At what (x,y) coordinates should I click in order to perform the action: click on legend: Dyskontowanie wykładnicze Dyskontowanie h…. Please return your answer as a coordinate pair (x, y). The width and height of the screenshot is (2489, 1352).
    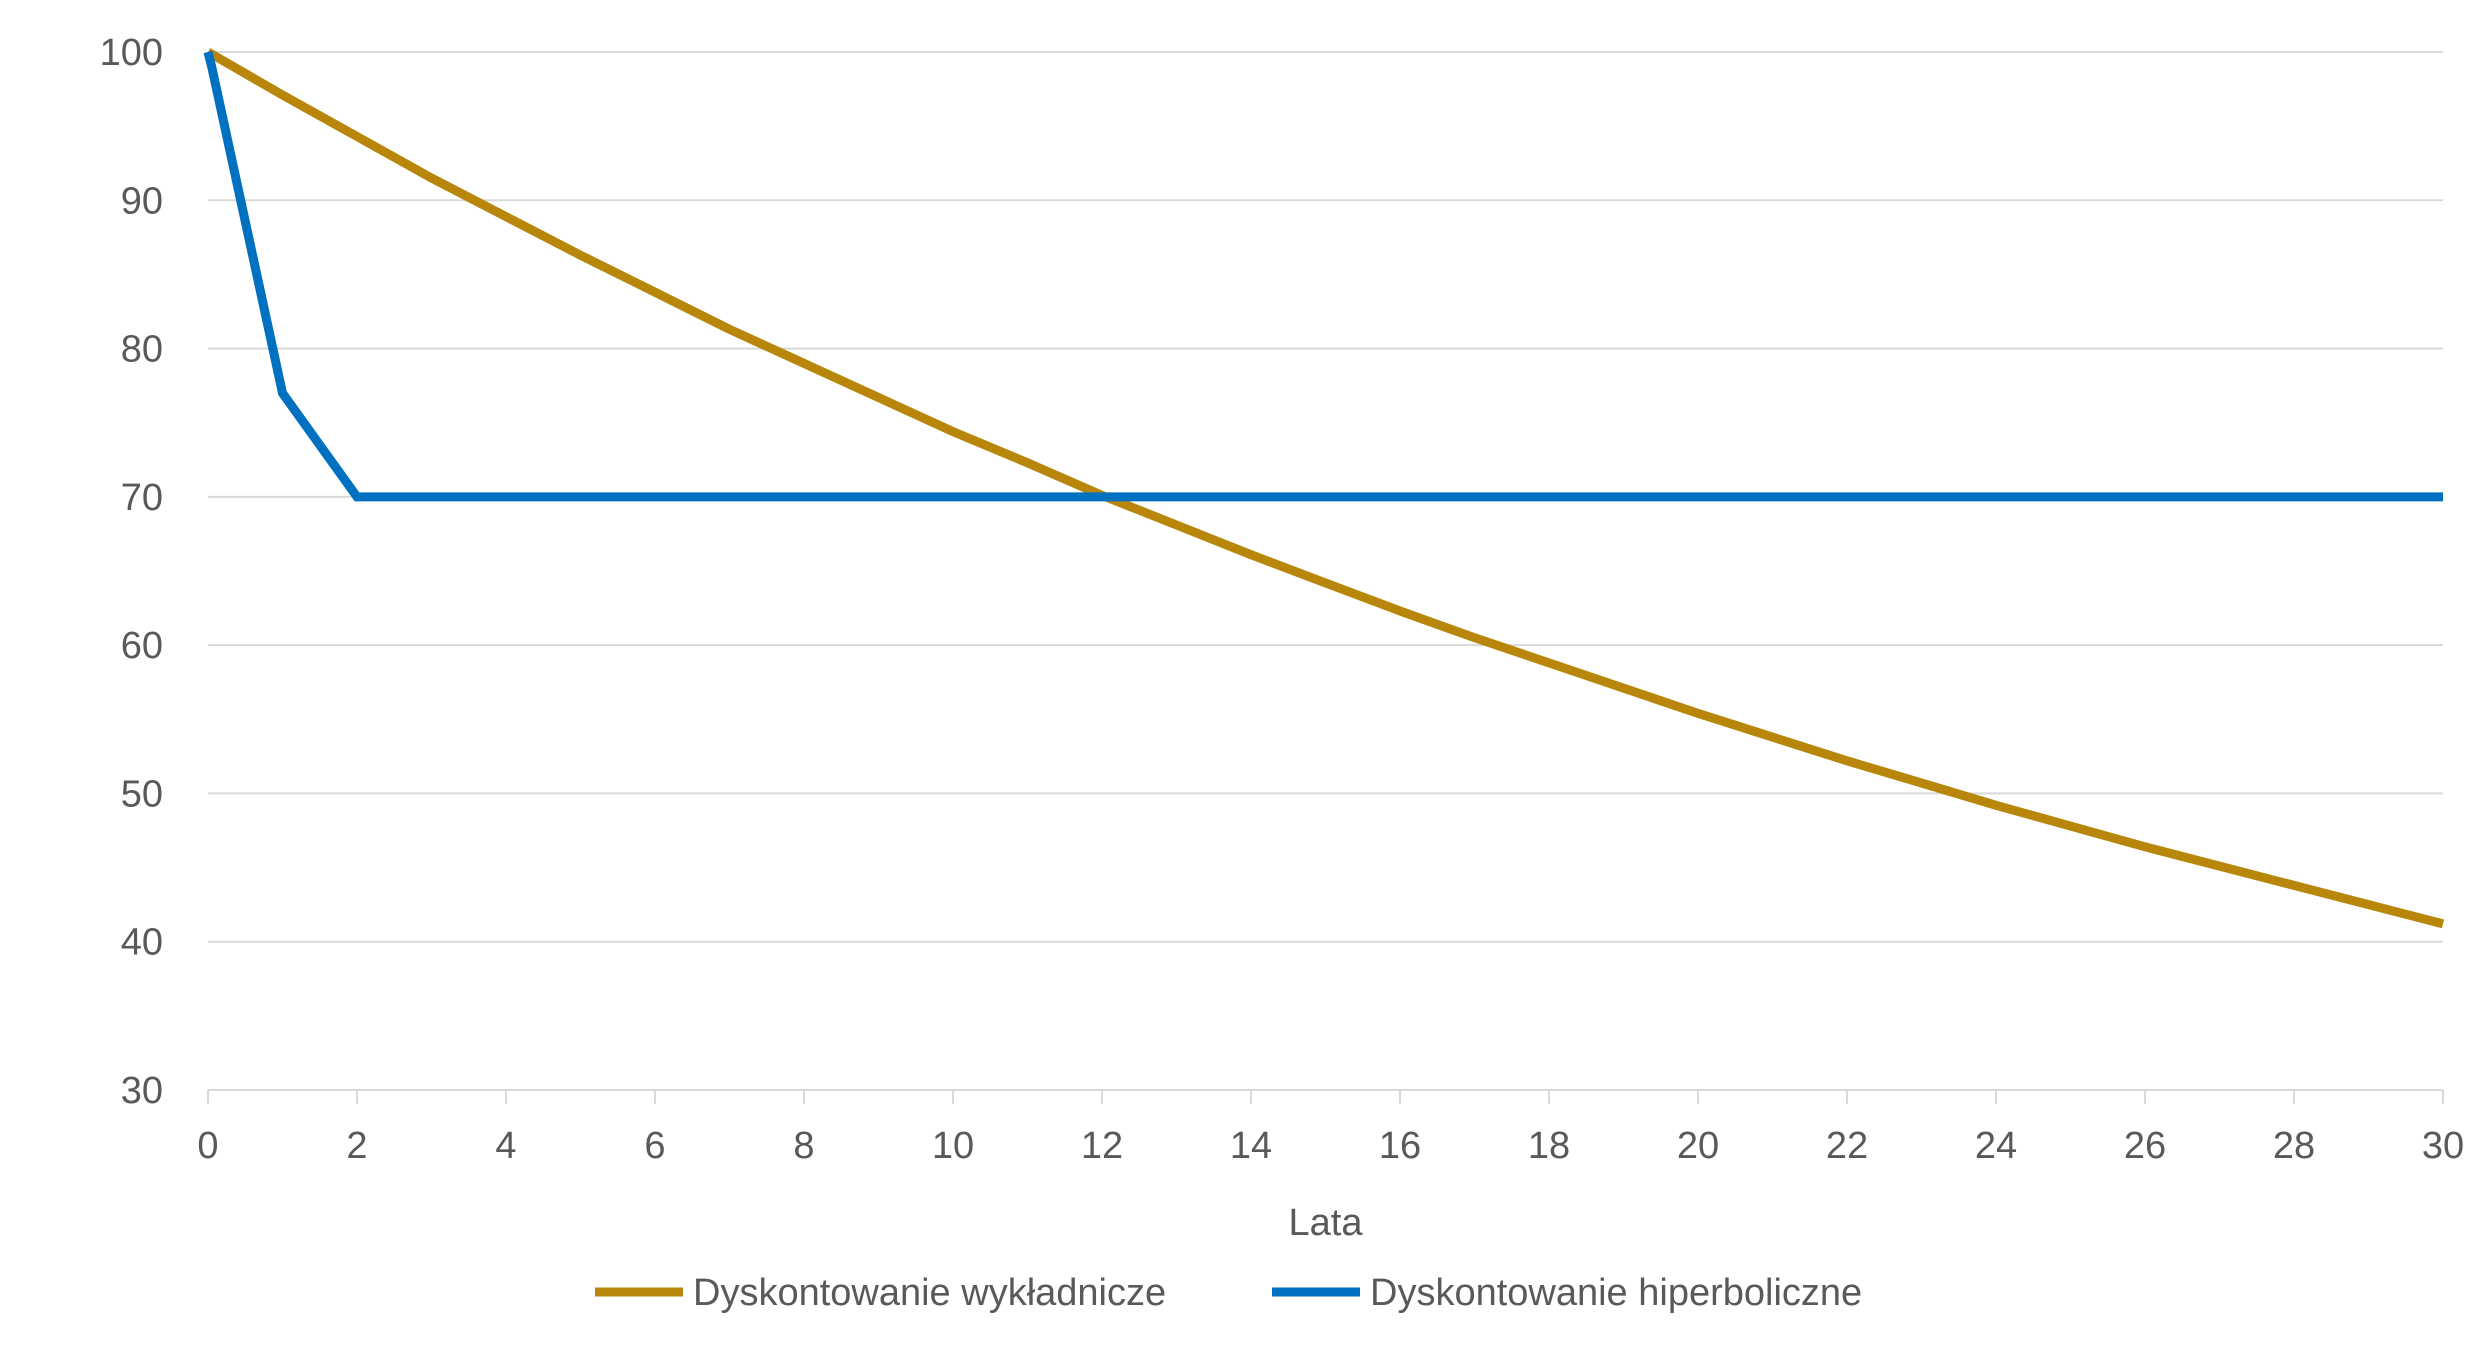
    Looking at the image, I should click on (1228, 1293).